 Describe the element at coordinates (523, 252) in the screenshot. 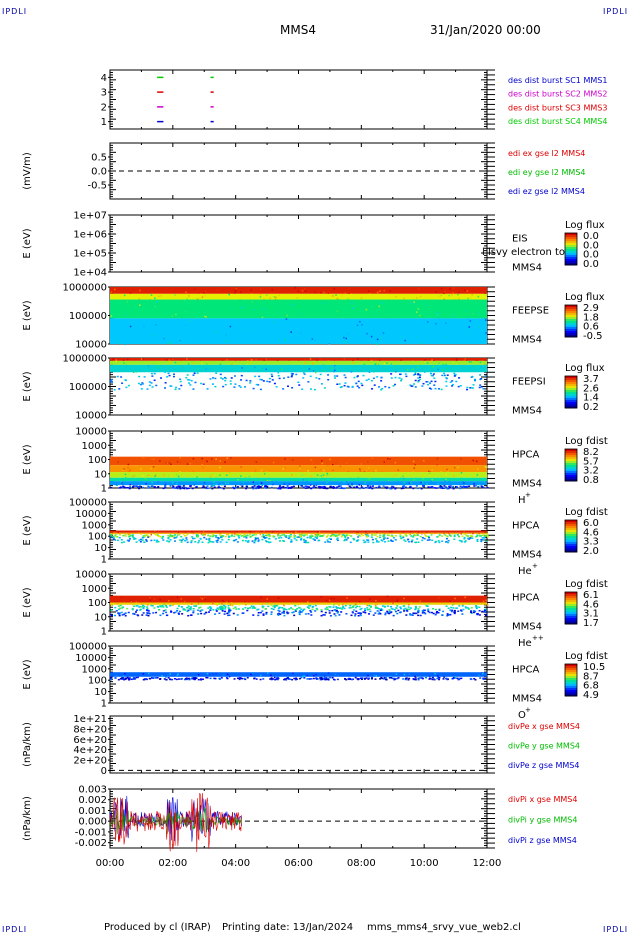

I see `overlay-text: l lsvy electron to` at that location.